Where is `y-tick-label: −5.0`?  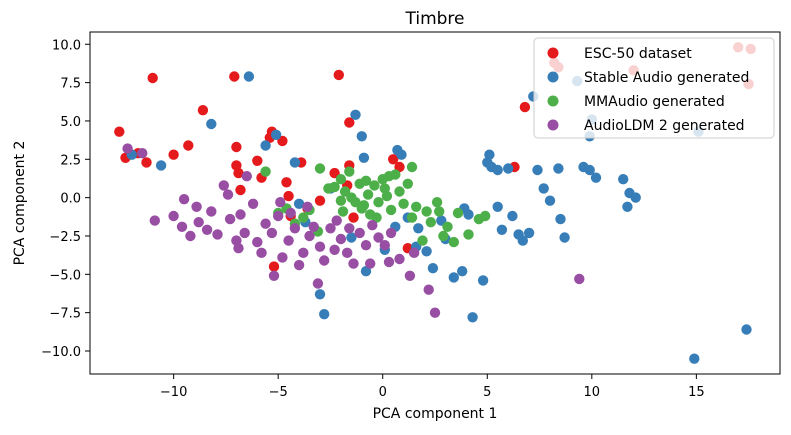
y-tick-label: −5.0 is located at coordinates (65, 275).